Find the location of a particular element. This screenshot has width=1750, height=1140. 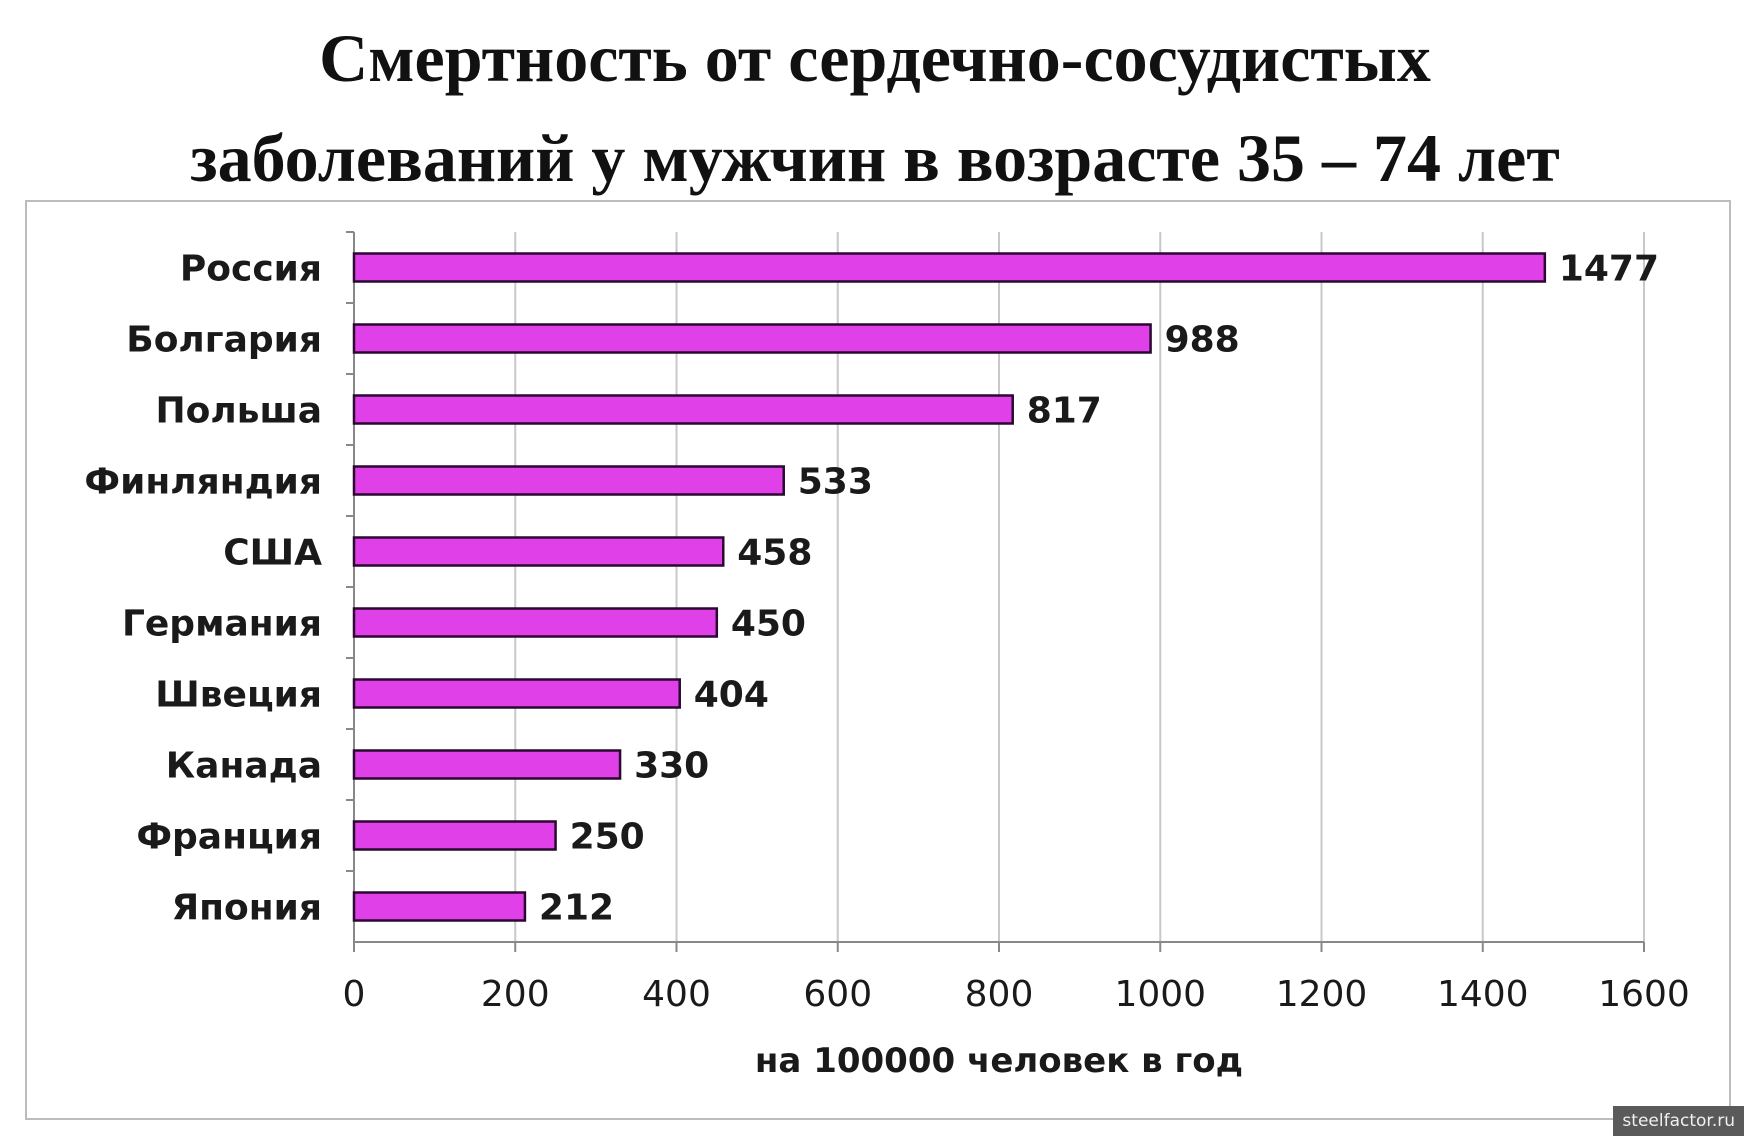

value-label-4: 533 is located at coordinates (835, 482).